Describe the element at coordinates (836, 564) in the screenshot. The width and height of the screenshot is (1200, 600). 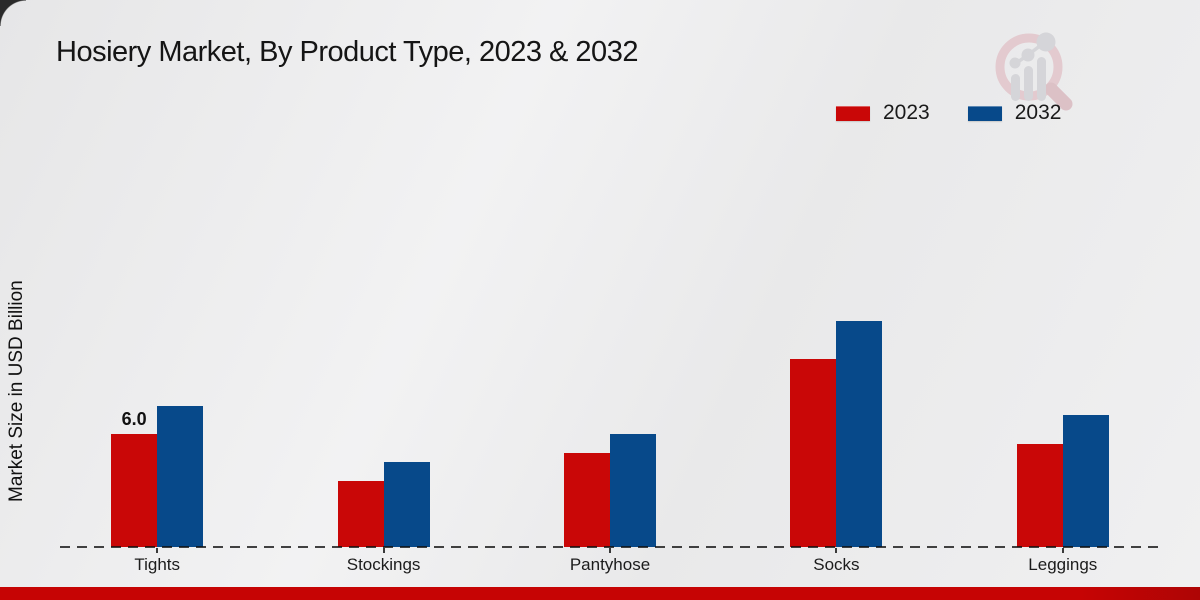
I see `category-label-socks: Socks` at that location.